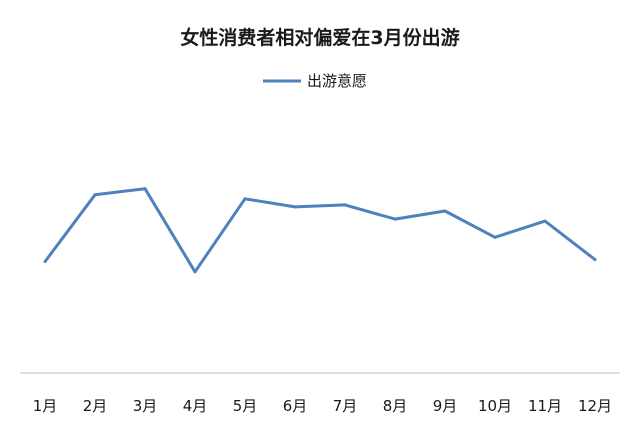  What do you see at coordinates (495, 406) in the screenshot?
I see `x-tick-label-9: 10月` at bounding box center [495, 406].